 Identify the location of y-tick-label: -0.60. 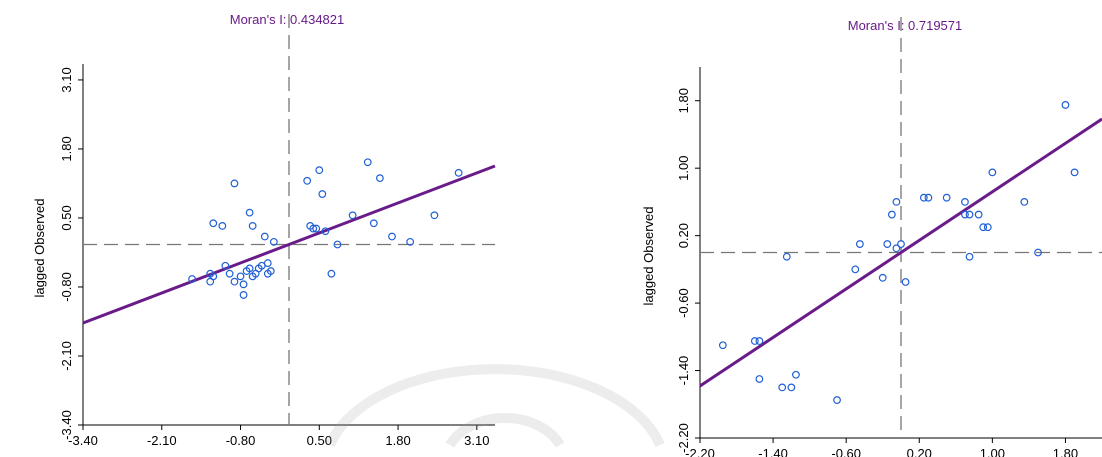
(683, 303).